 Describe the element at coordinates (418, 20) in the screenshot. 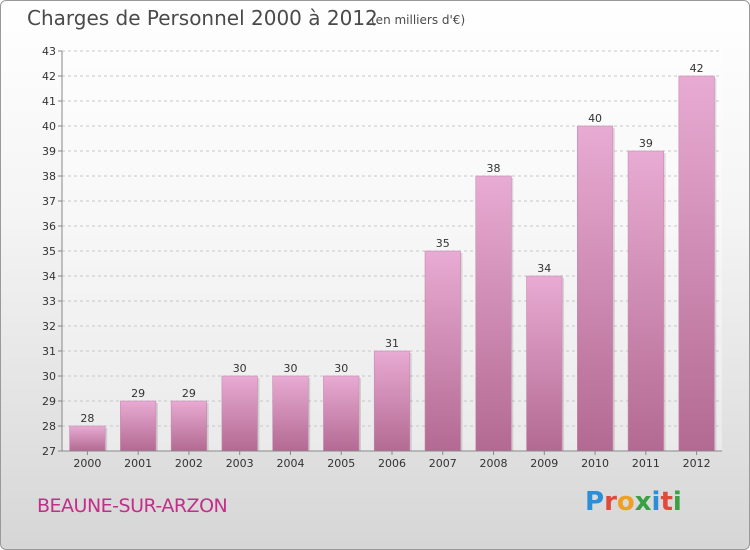

I see `chart-subtitle: (en milliers d'€)` at that location.